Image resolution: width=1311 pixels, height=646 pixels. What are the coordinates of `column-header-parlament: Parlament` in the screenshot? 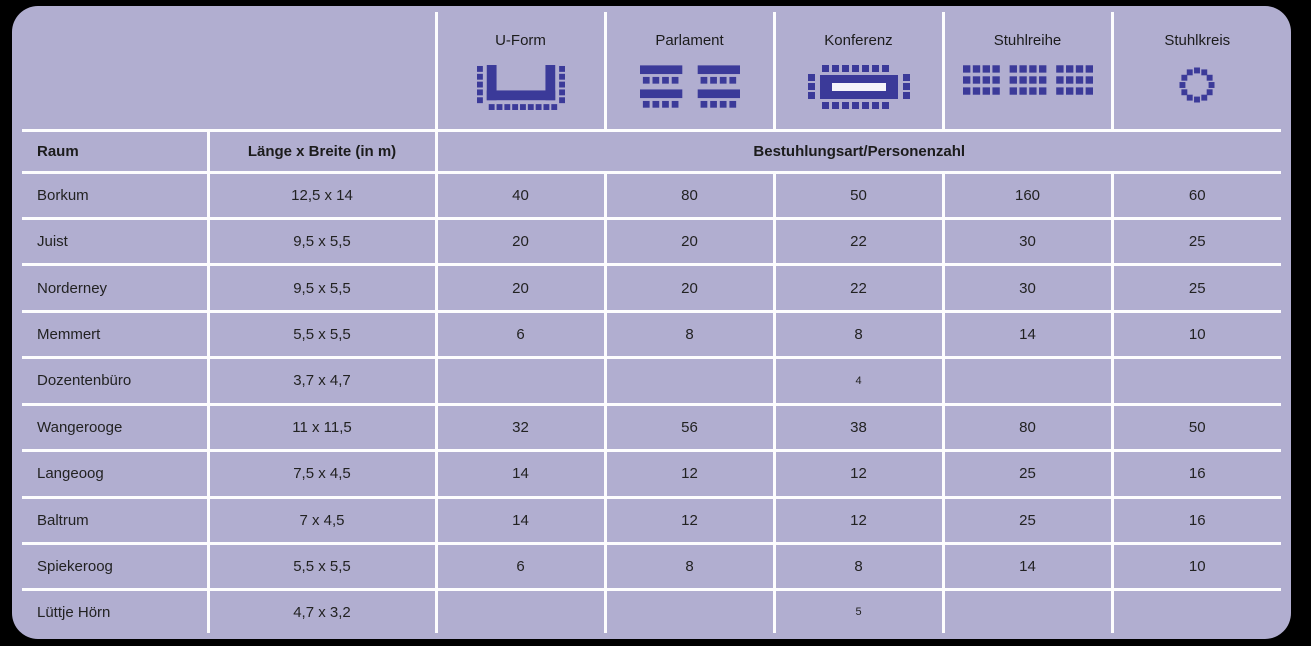 It's located at (689, 72).